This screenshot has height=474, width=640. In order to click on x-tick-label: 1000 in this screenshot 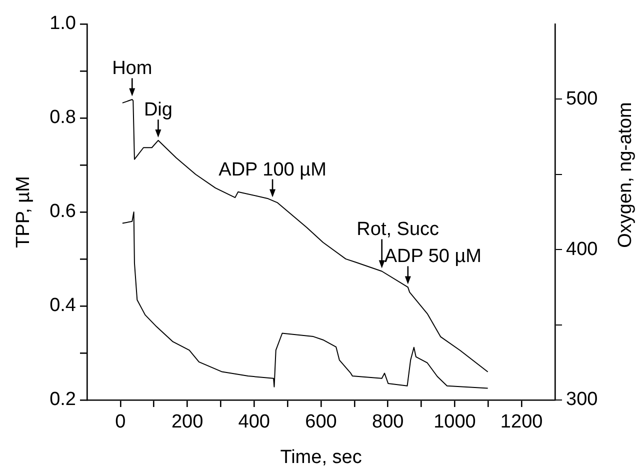, I will do `click(455, 422)`.